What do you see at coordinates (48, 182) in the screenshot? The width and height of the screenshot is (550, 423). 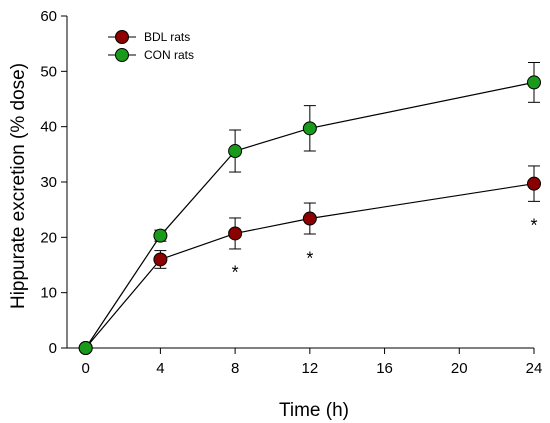 I see `y-tick-label: 30` at bounding box center [48, 182].